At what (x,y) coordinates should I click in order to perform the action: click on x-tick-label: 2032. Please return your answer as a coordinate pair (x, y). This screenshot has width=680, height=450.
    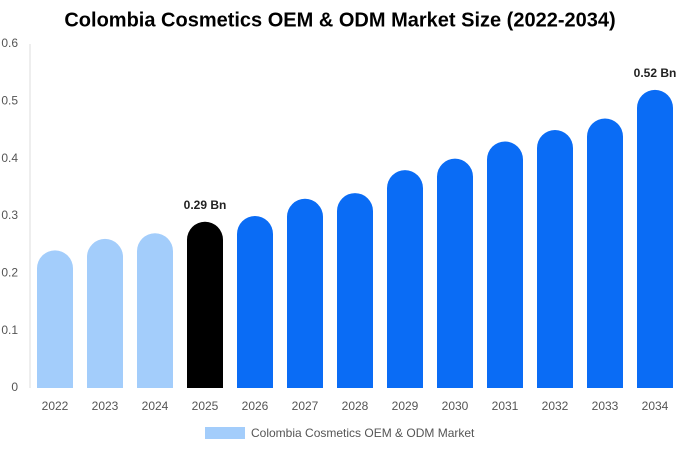
    Looking at the image, I should click on (555, 406).